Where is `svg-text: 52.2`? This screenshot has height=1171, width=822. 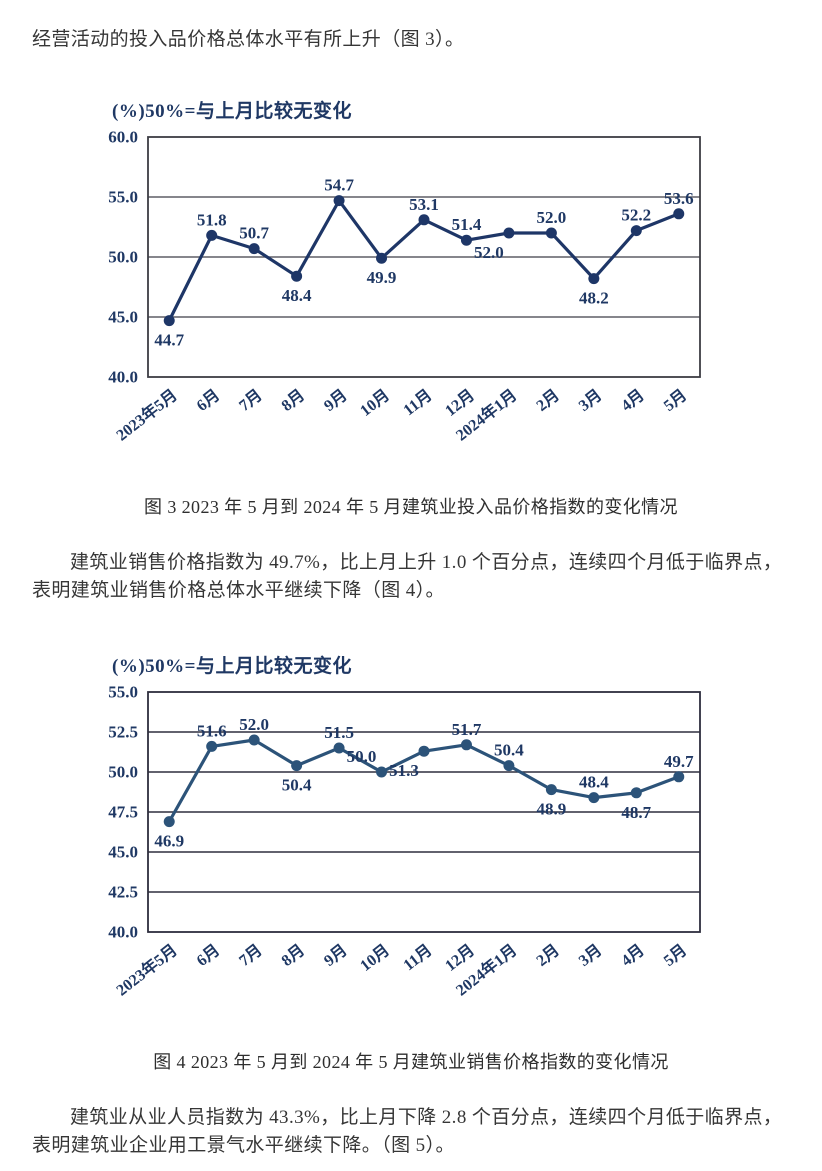 svg-text: 52.2 is located at coordinates (636, 215).